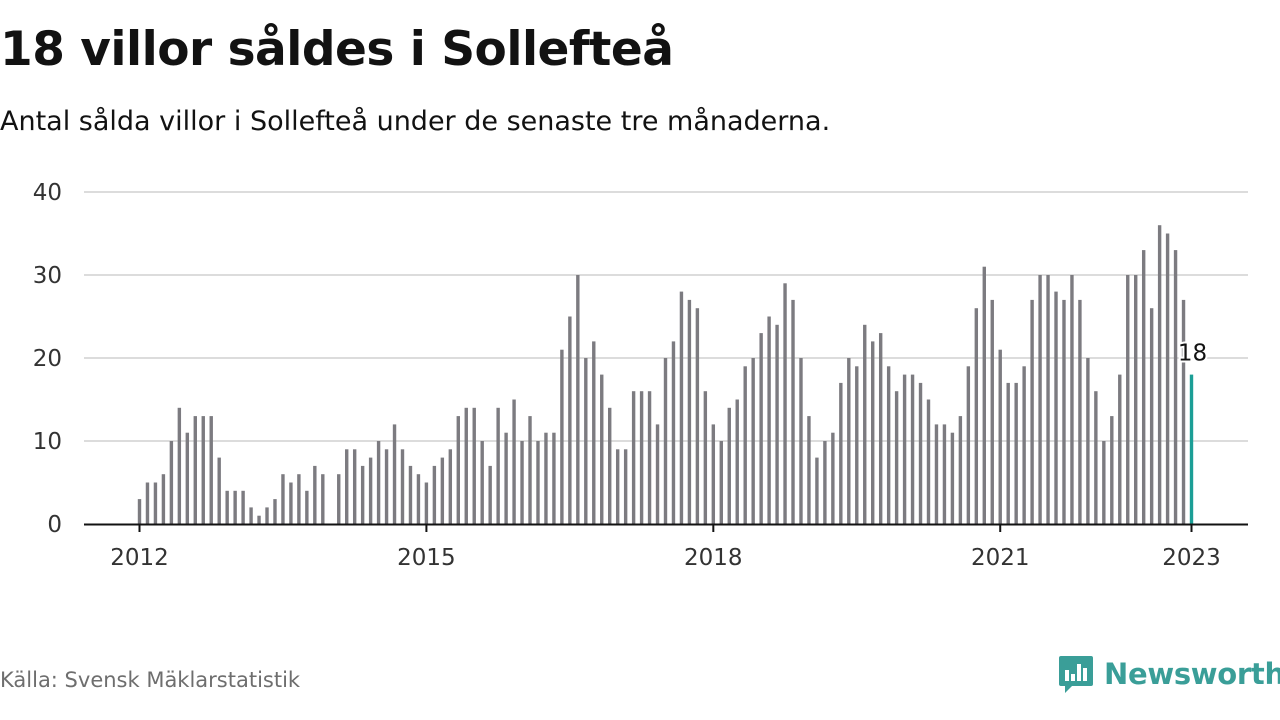  Describe the element at coordinates (47, 359) in the screenshot. I see `y-tick-label: 20` at that location.